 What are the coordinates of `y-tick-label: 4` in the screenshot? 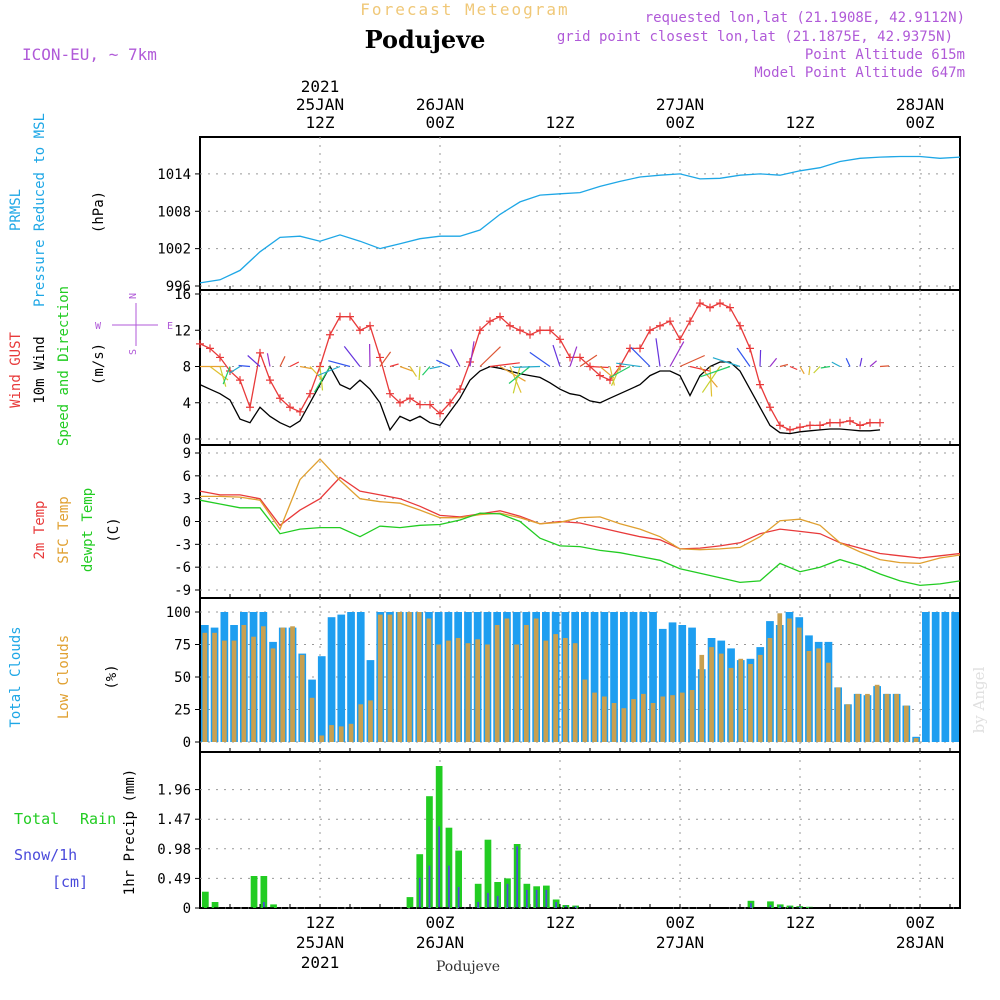 It's located at (187, 404).